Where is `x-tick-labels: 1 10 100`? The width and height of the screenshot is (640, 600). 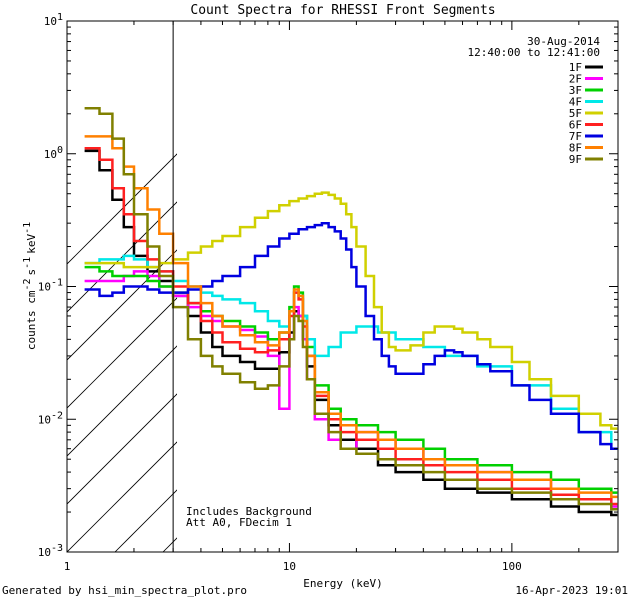
x-tick-labels: 1 10 100 is located at coordinates (293, 566).